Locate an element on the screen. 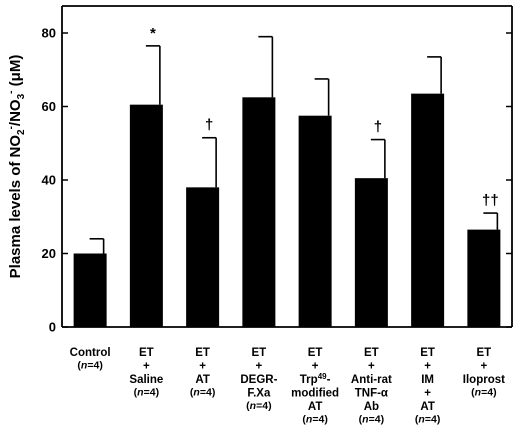  y-tick-label: 0 is located at coordinates (52, 327).